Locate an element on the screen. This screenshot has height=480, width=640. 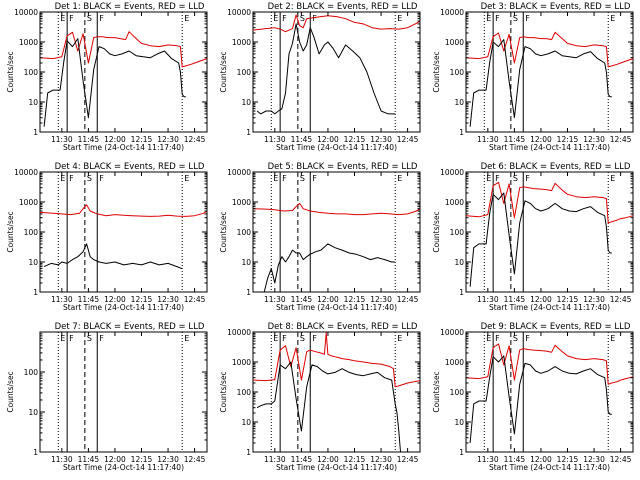
panel-title: Det 1: BLACK = Events, RED = LLD is located at coordinates (130, 7).